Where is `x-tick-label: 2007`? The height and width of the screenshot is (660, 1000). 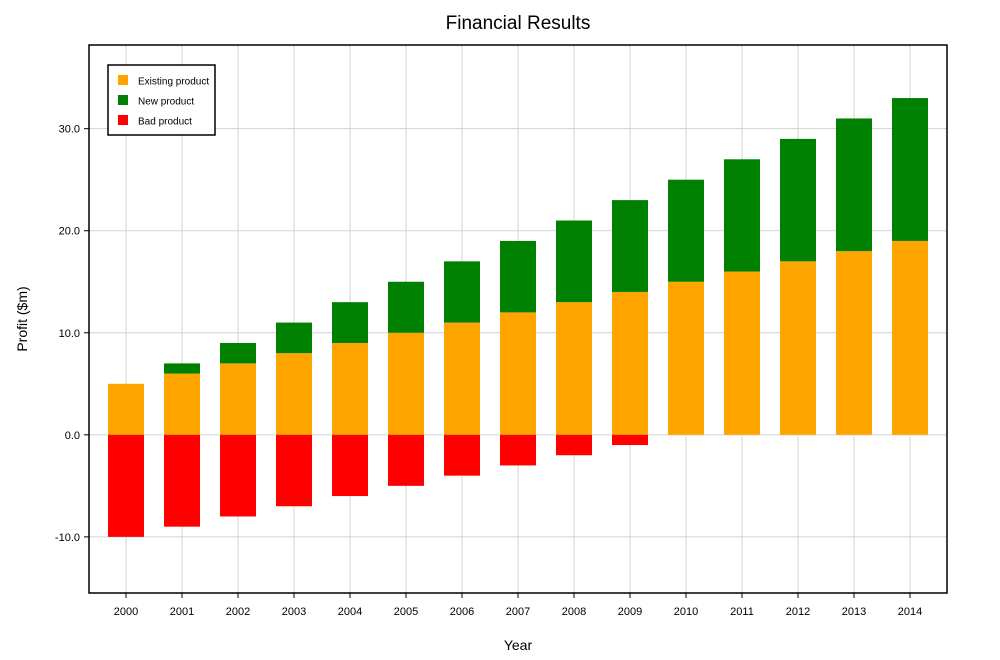 x-tick-label: 2007 is located at coordinates (518, 612).